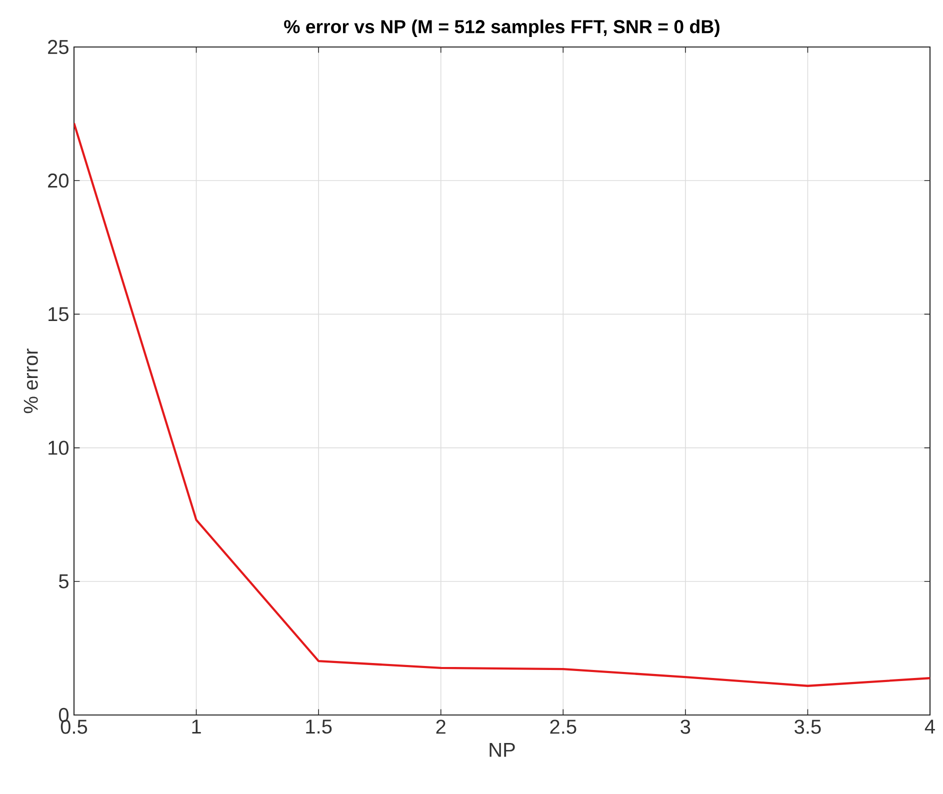 This screenshot has width=943, height=794. What do you see at coordinates (31, 381) in the screenshot?
I see `y-axis-title: % error` at bounding box center [31, 381].